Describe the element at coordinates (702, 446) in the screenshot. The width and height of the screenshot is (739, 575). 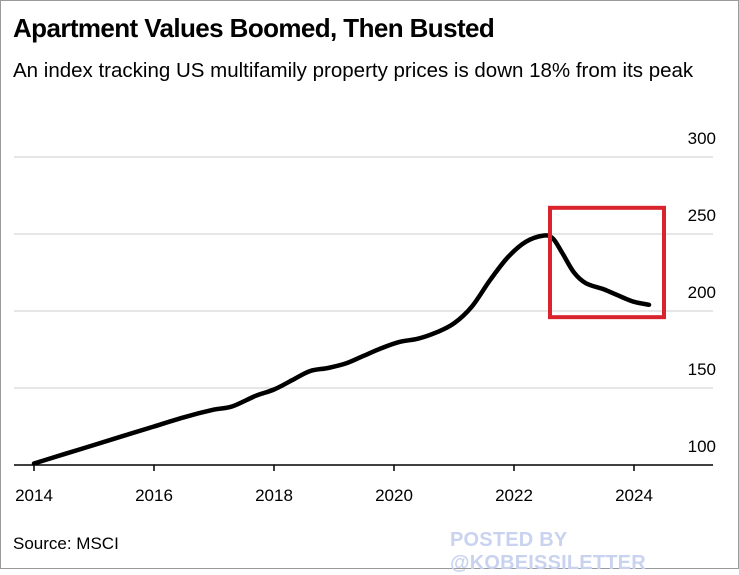
I see `y-tick-label-100: 100` at that location.